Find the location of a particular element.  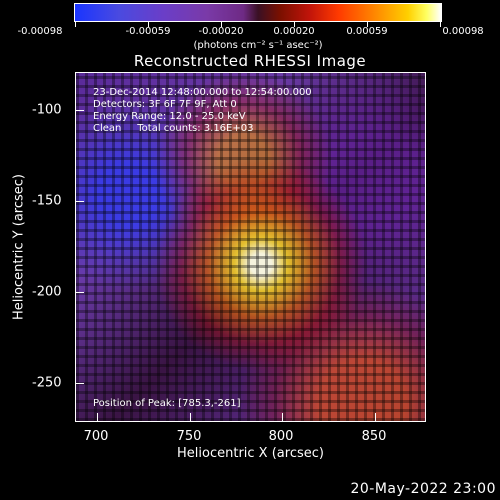

y-tick-label: -250 is located at coordinates (47, 383).